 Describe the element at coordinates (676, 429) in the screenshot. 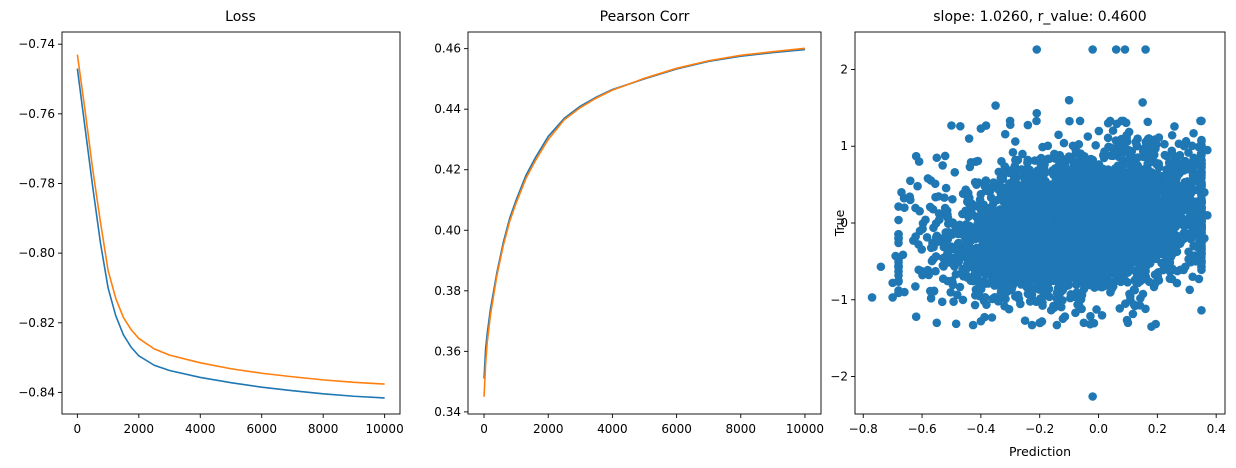

I see `pearson-corr-chart-xtick-label: 6000` at that location.